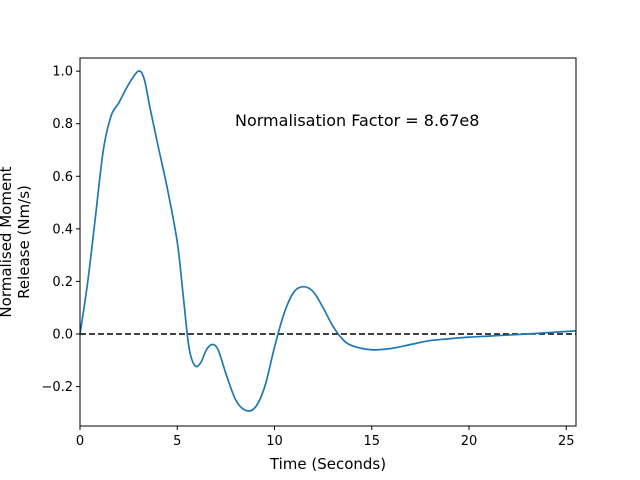  What do you see at coordinates (177, 441) in the screenshot?
I see `x-tick-label: 5` at bounding box center [177, 441].